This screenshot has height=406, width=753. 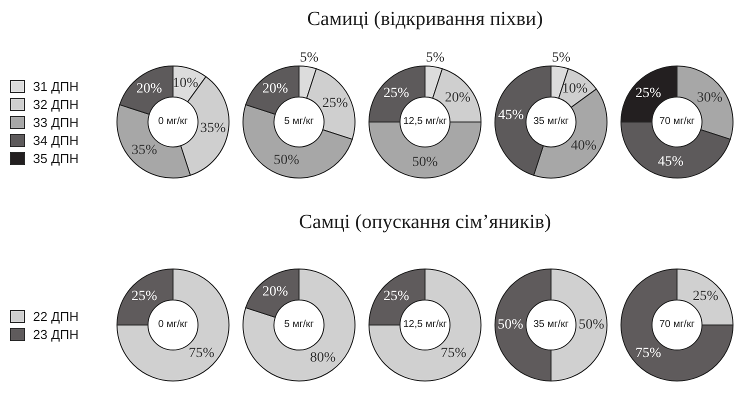 I want to click on legend-label: 33 ДПН, so click(x=56, y=122).